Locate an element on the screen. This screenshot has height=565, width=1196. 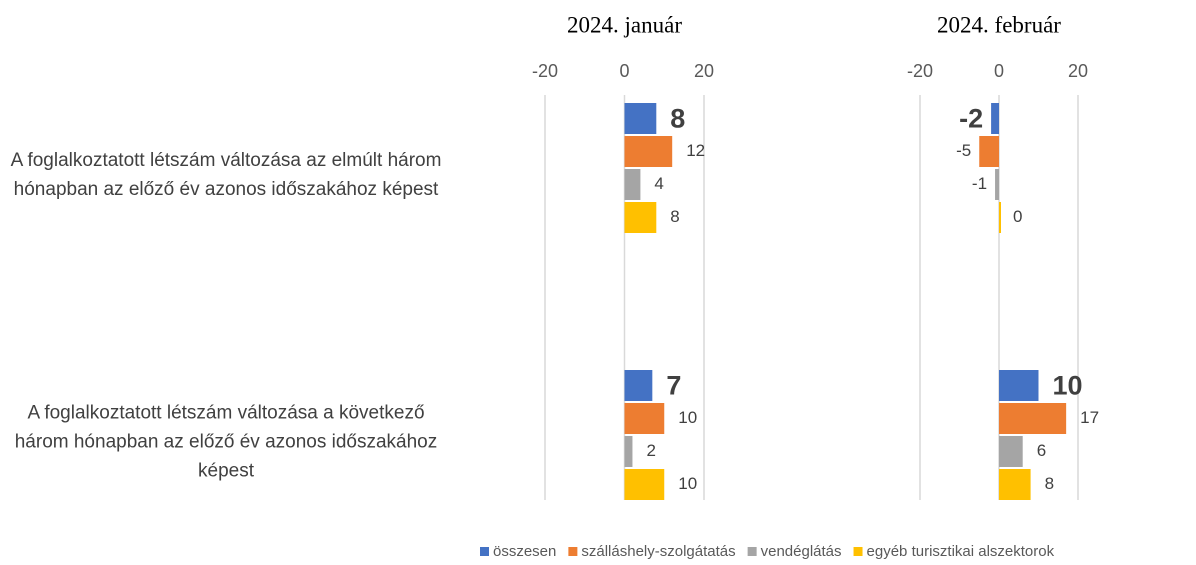
data-label: 0 is located at coordinates (1017, 216).